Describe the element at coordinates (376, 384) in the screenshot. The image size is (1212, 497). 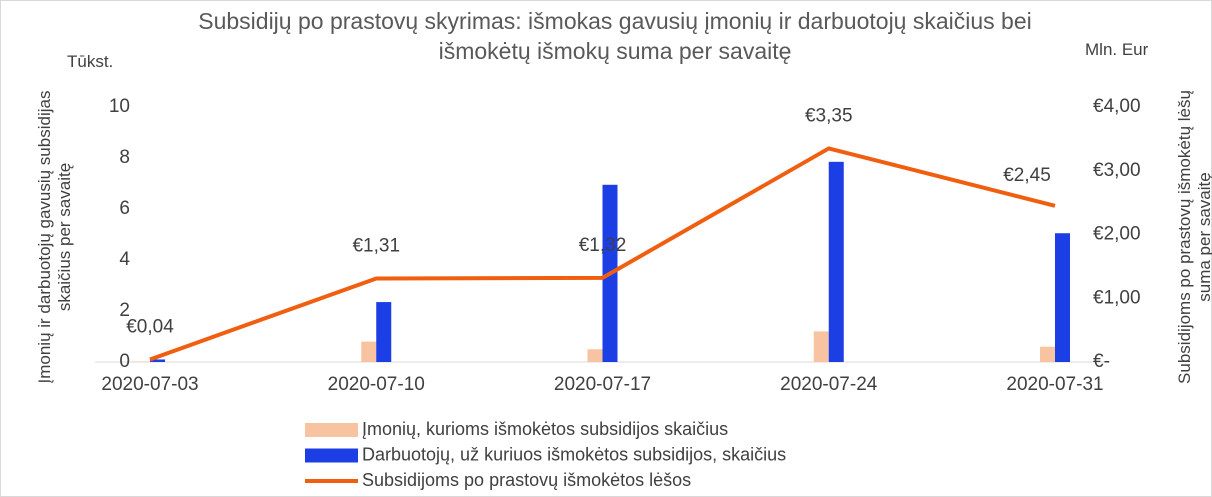
I see `x-tick-label: 2020-07-10` at that location.